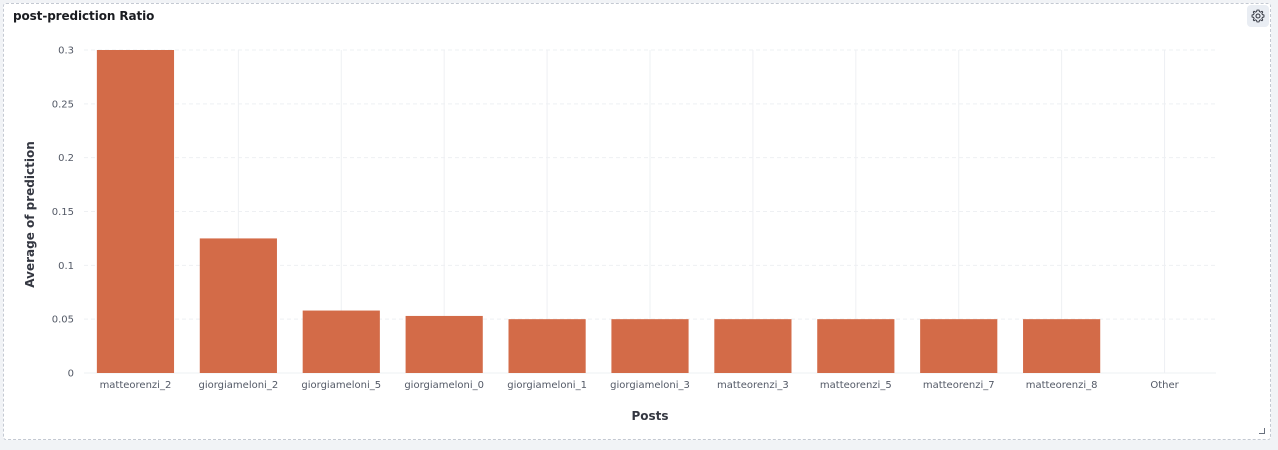 The height and width of the screenshot is (450, 1278). Describe the element at coordinates (547, 385) in the screenshot. I see `x-tick-label: giorgiameloni_1` at that location.